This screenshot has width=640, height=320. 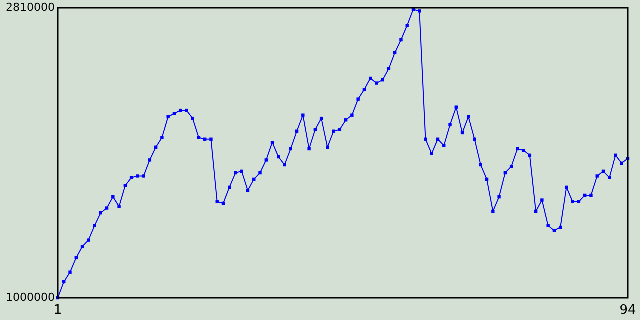 I want to click on y-tick-label: 2810000, so click(x=30, y=7).